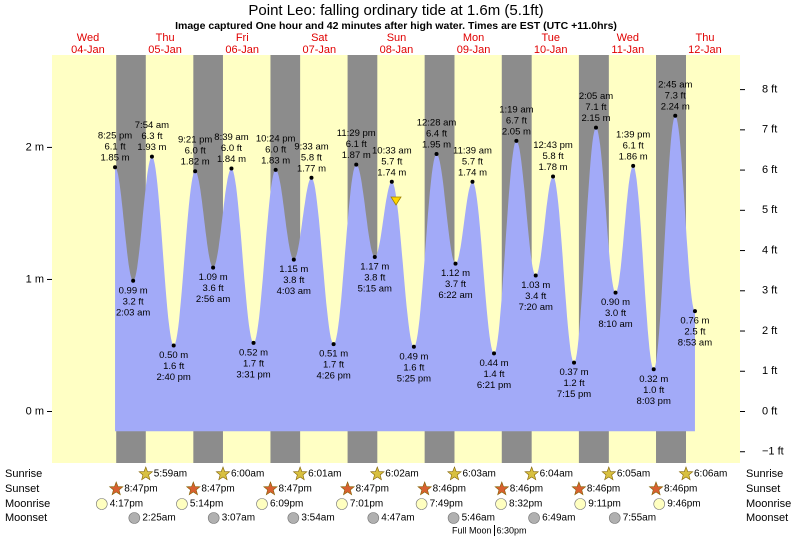  I want to click on astro-time: 8:47pm, so click(217, 489).